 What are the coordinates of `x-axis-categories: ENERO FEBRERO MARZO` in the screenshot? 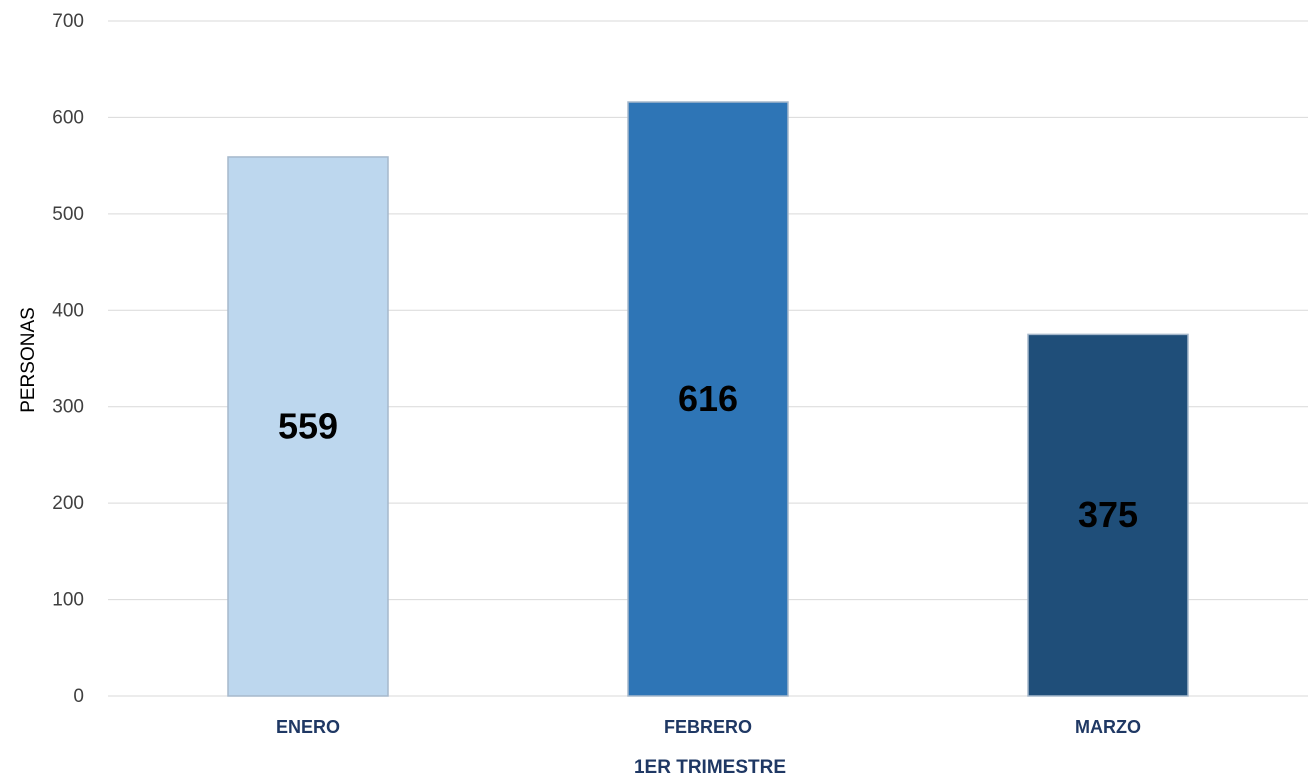 It's located at (708, 727).